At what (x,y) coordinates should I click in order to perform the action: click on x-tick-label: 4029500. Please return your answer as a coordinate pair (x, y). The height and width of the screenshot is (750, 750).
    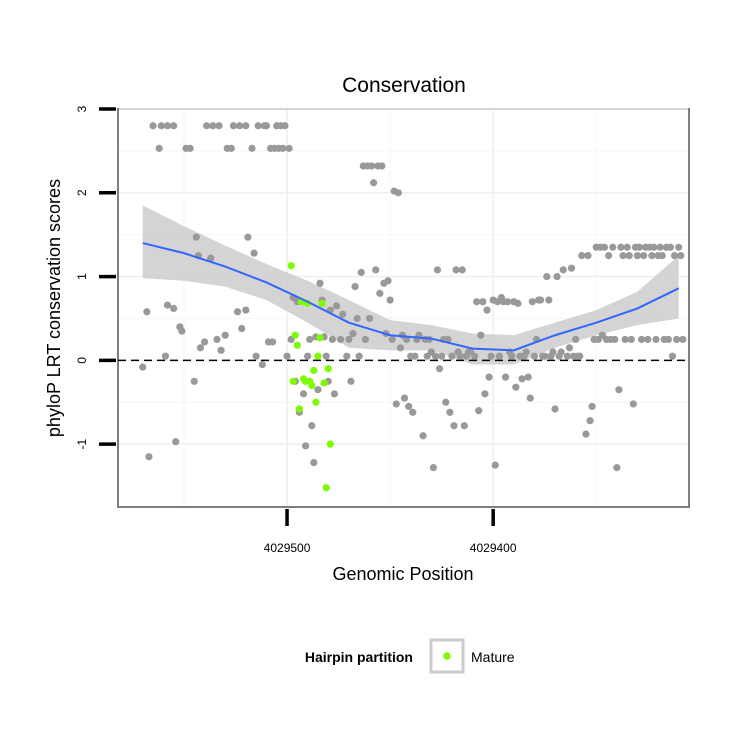
    Looking at the image, I should click on (287, 548).